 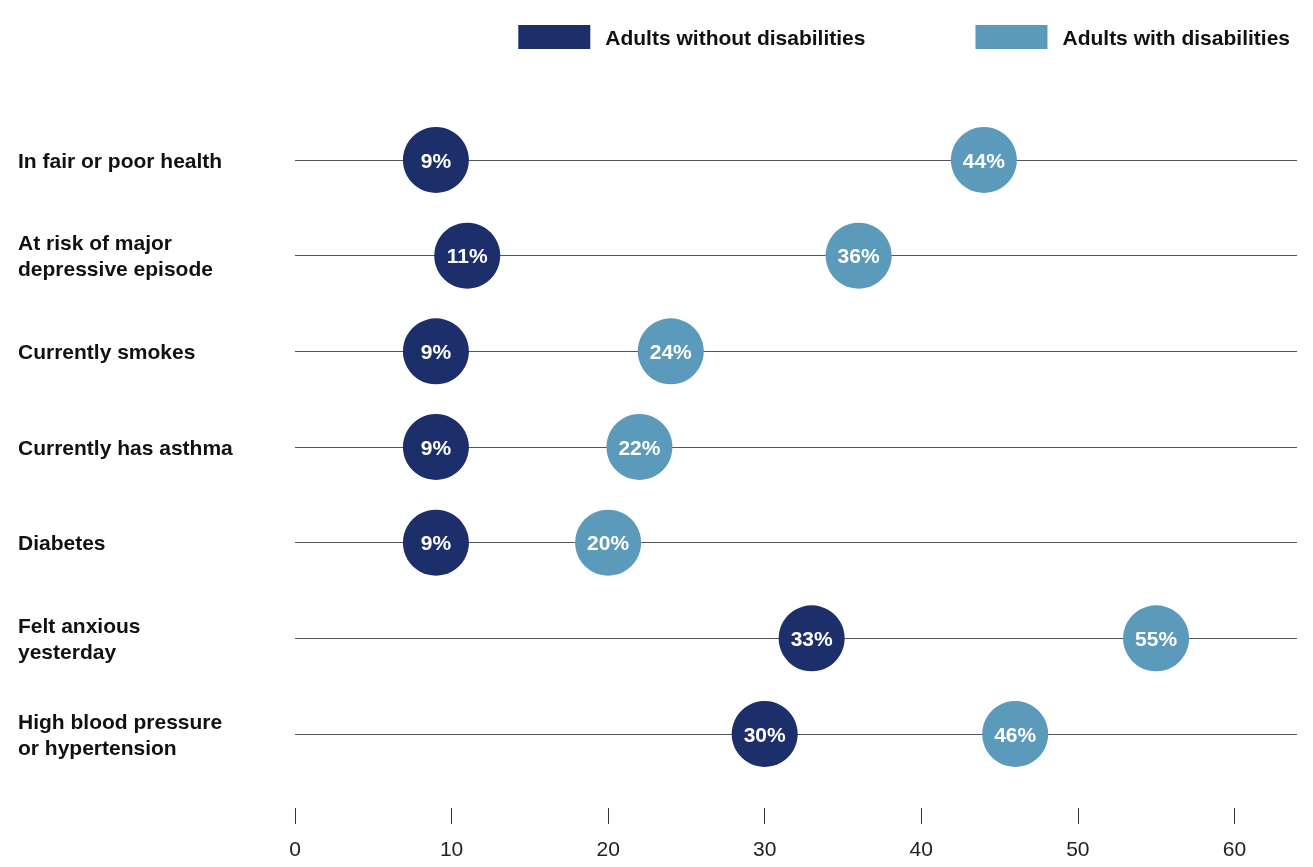 What do you see at coordinates (120, 160) in the screenshot?
I see `y-tick-label: In fair or poor health` at bounding box center [120, 160].